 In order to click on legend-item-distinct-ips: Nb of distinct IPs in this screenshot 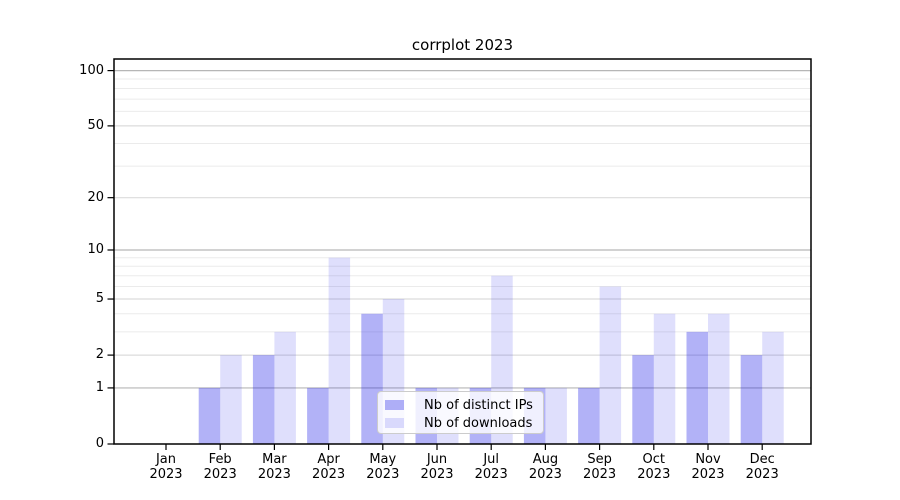, I will do `click(460, 405)`.